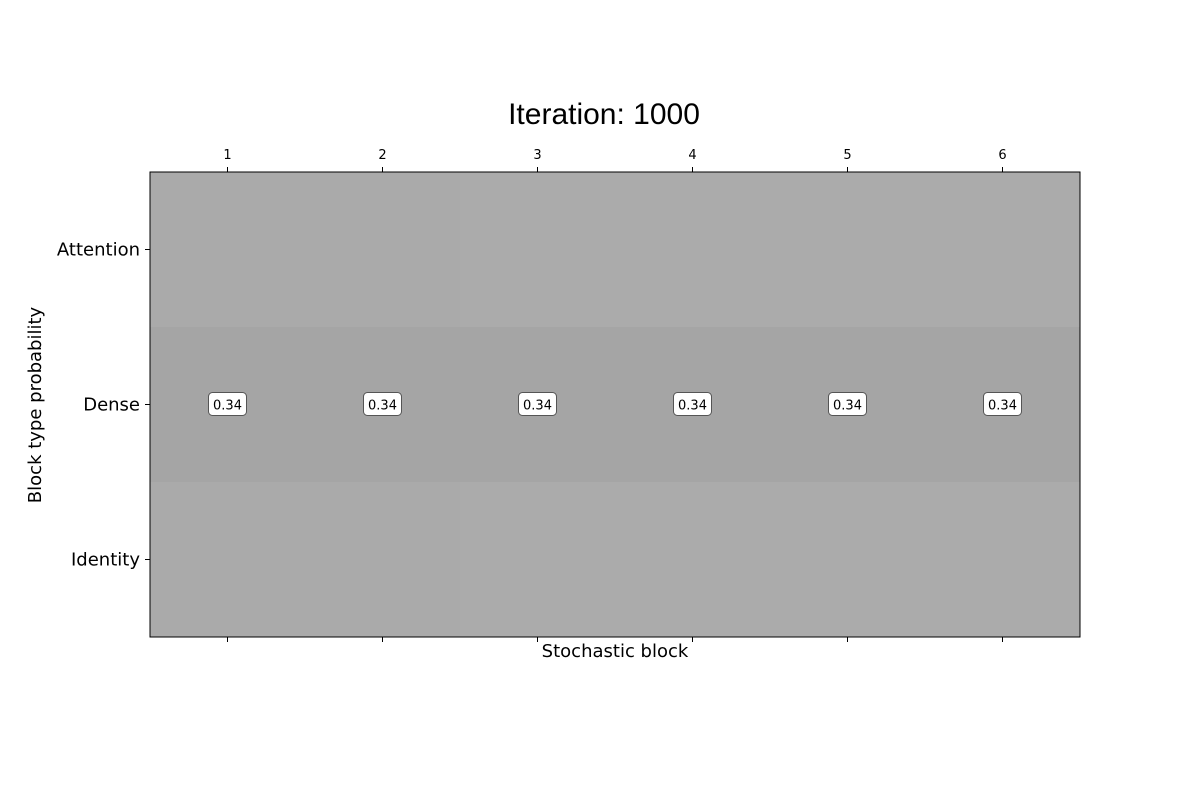 Image resolution: width=1200 pixels, height=800 pixels. I want to click on x-tick-label: 4, so click(692, 155).